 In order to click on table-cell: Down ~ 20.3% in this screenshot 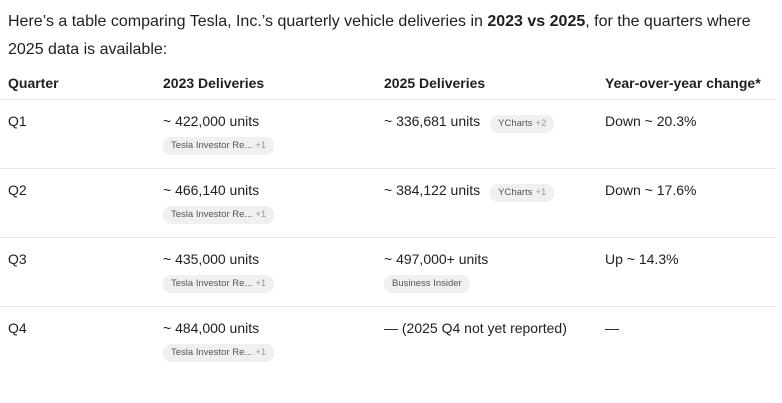, I will do `click(650, 121)`.